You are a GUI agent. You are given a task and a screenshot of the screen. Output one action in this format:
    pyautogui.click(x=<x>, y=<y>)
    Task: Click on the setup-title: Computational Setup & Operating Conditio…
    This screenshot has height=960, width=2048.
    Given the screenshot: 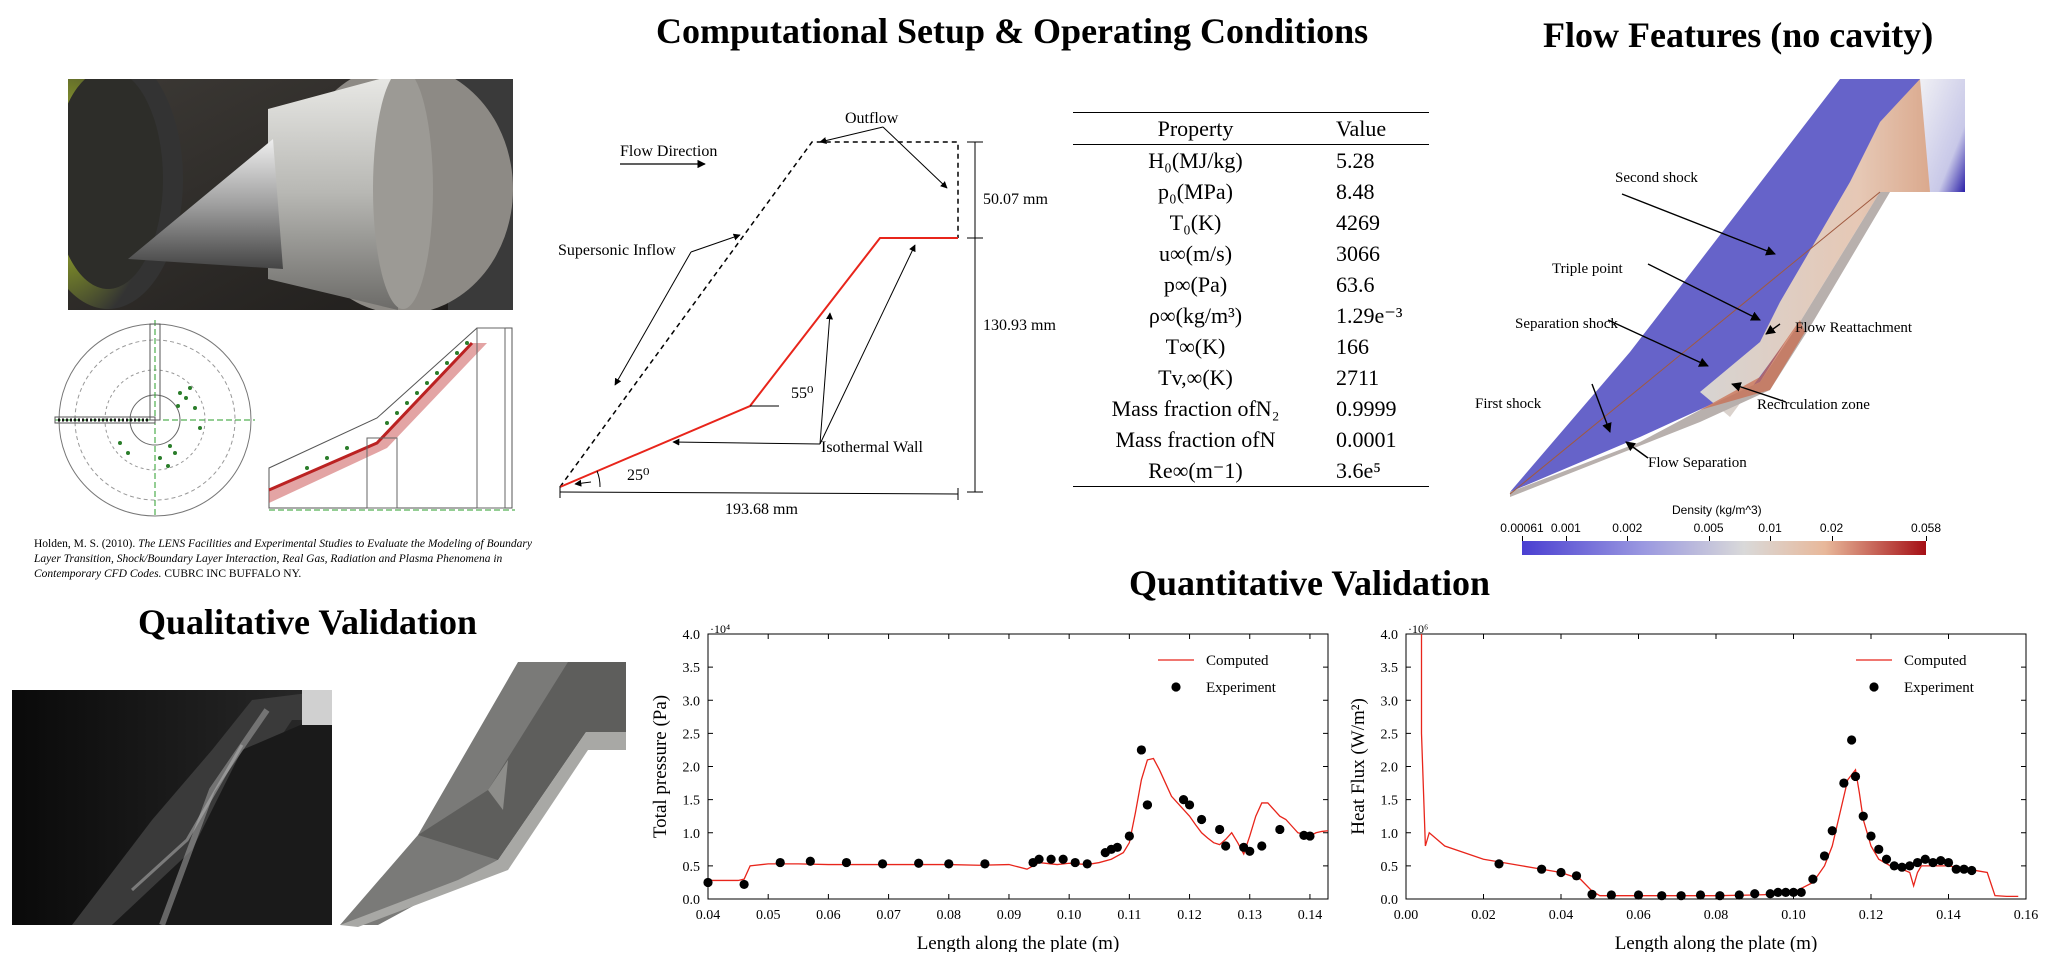 What is the action you would take?
    pyautogui.click(x=1012, y=31)
    